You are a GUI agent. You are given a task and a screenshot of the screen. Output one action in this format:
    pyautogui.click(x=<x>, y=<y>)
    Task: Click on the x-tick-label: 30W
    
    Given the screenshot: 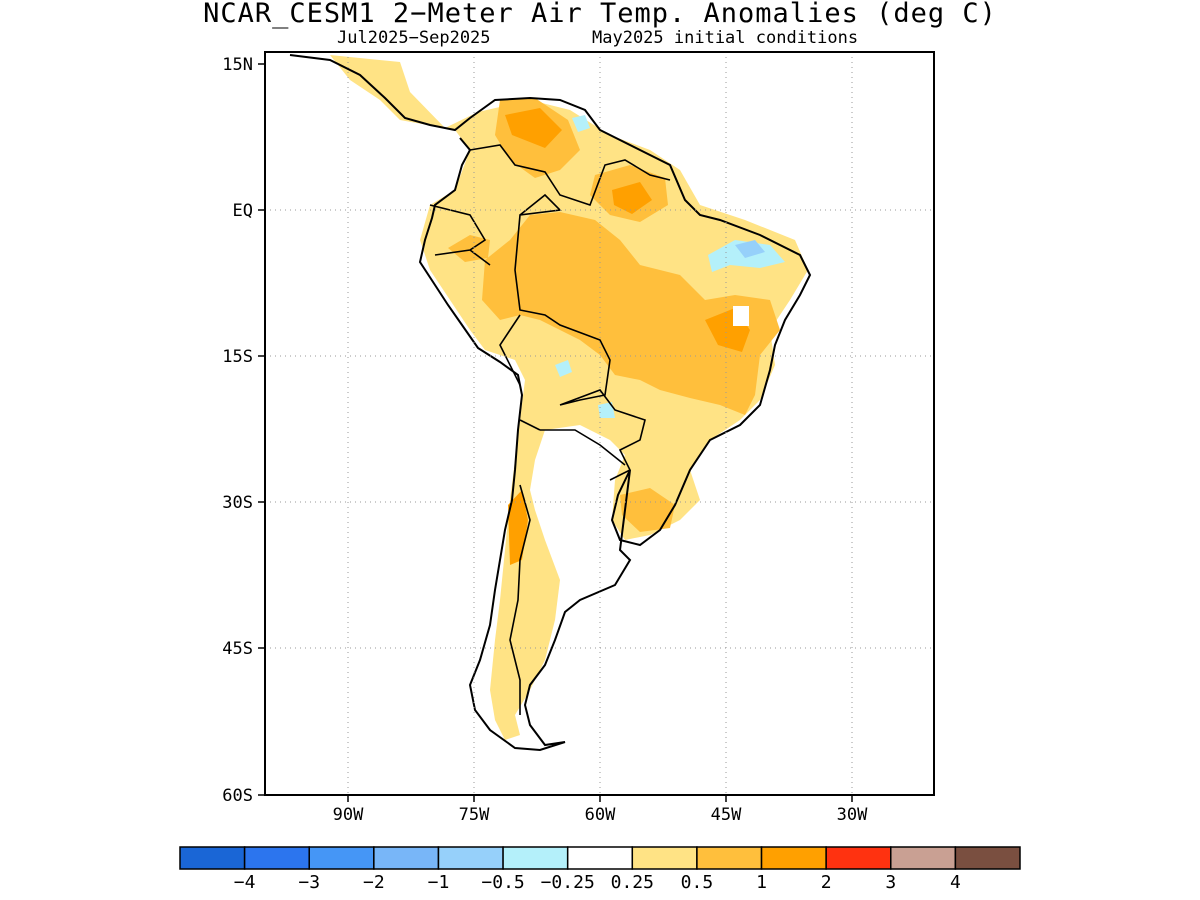 What is the action you would take?
    pyautogui.click(x=852, y=815)
    